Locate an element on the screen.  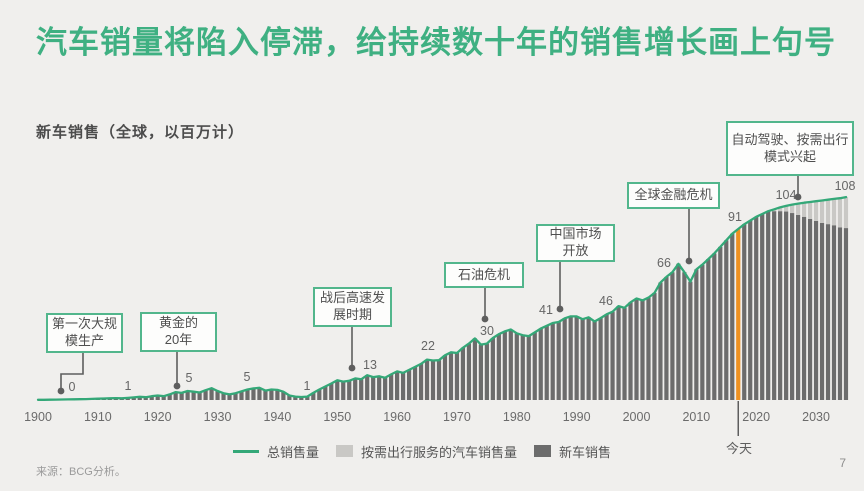
today-bar is located at coordinates (738, 314).